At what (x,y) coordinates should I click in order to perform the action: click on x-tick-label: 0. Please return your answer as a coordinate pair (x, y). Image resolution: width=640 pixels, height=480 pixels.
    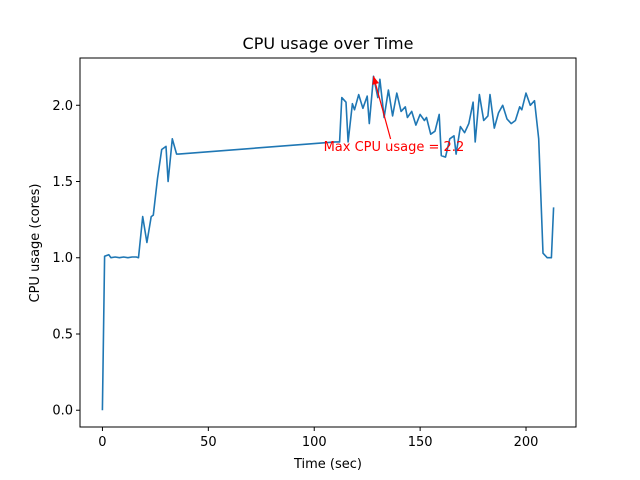
    Looking at the image, I should click on (102, 442).